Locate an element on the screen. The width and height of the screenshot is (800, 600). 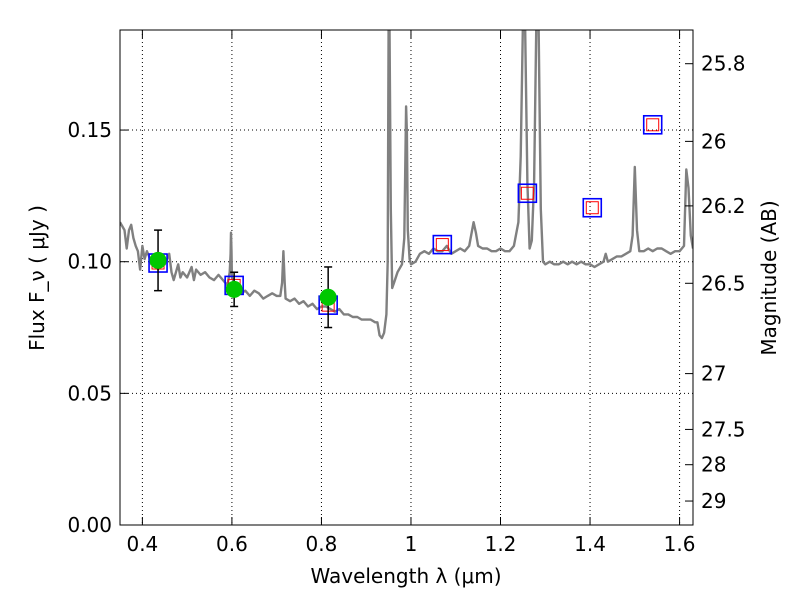
y-tick-label: 0.05 is located at coordinates (89, 393).